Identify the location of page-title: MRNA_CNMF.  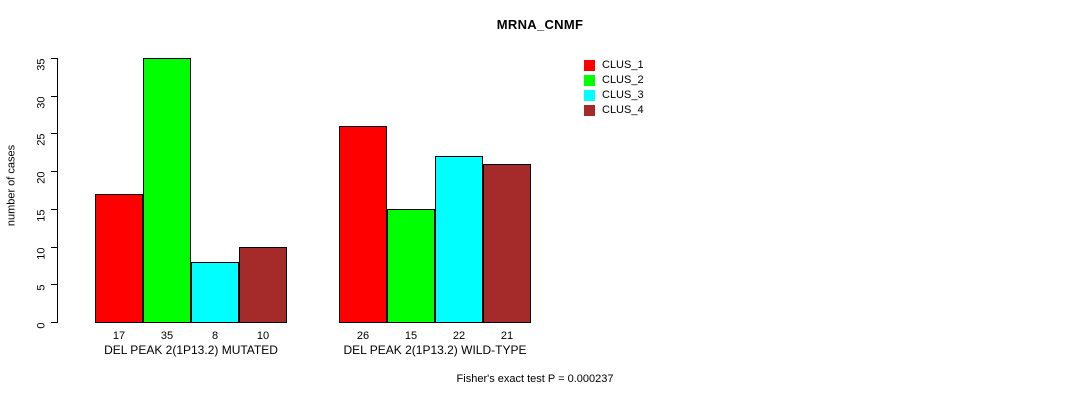
(540, 24).